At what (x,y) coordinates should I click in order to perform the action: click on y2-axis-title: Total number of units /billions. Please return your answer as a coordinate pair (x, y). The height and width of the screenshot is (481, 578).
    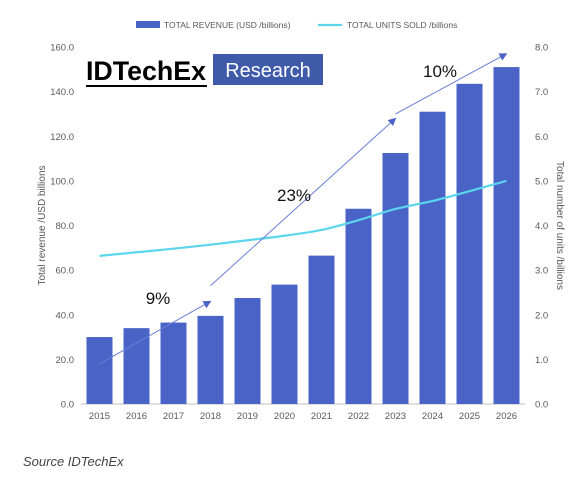
    Looking at the image, I should click on (559, 225).